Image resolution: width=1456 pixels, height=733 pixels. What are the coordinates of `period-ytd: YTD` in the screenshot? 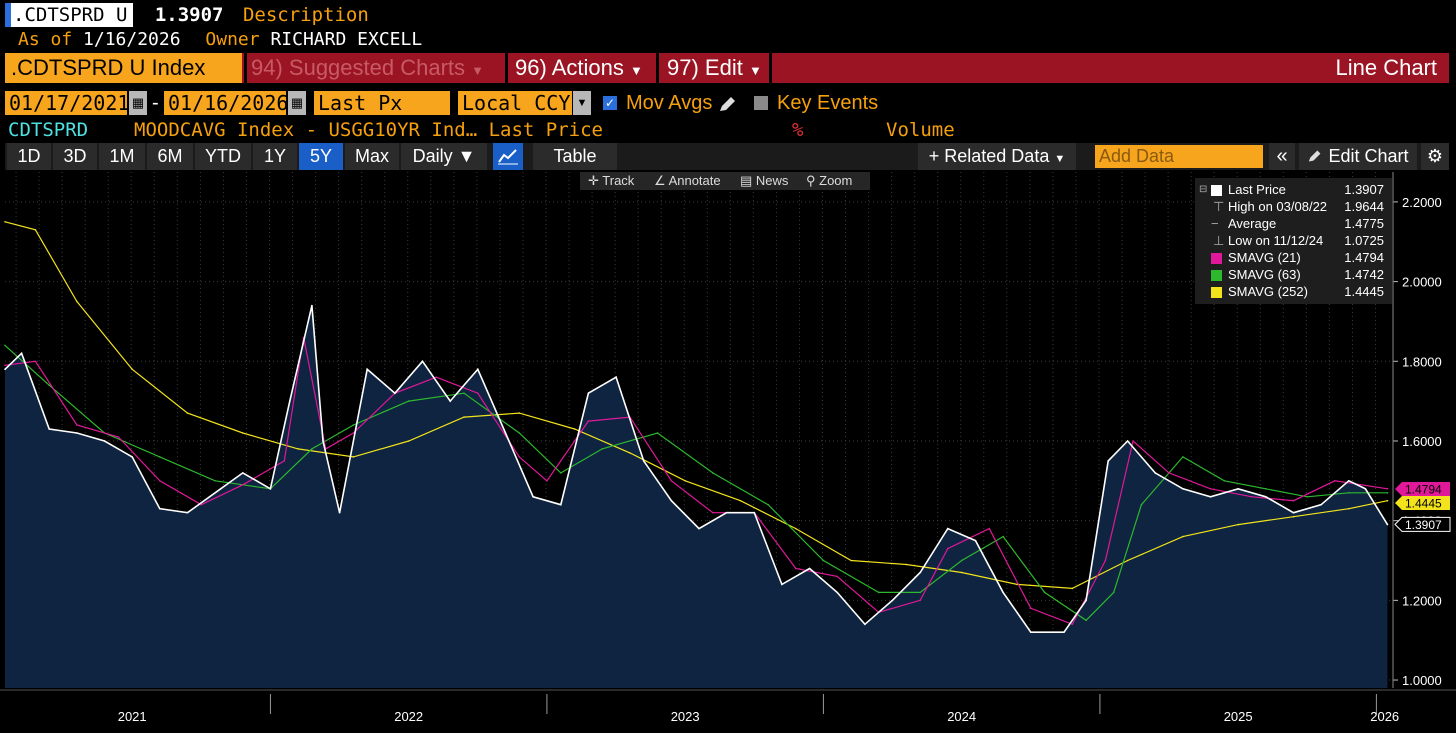 It's located at (223, 156).